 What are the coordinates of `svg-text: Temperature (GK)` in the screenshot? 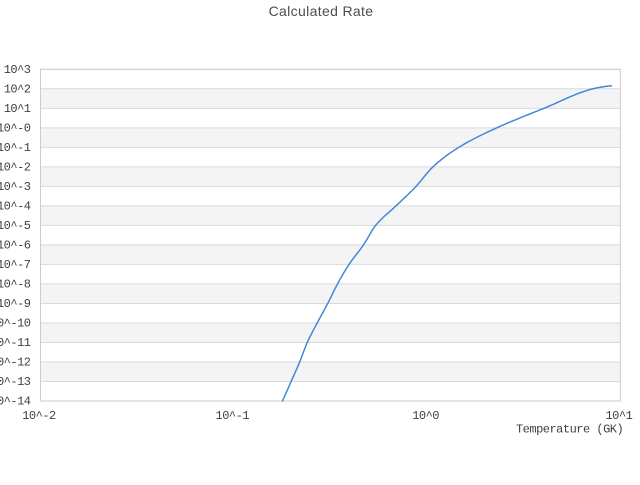 It's located at (569, 430).